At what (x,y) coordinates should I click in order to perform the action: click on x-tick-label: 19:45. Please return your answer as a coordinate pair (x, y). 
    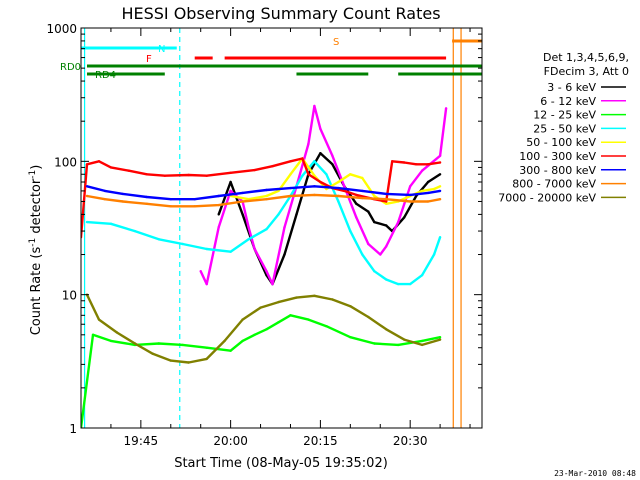
    Looking at the image, I should click on (141, 441).